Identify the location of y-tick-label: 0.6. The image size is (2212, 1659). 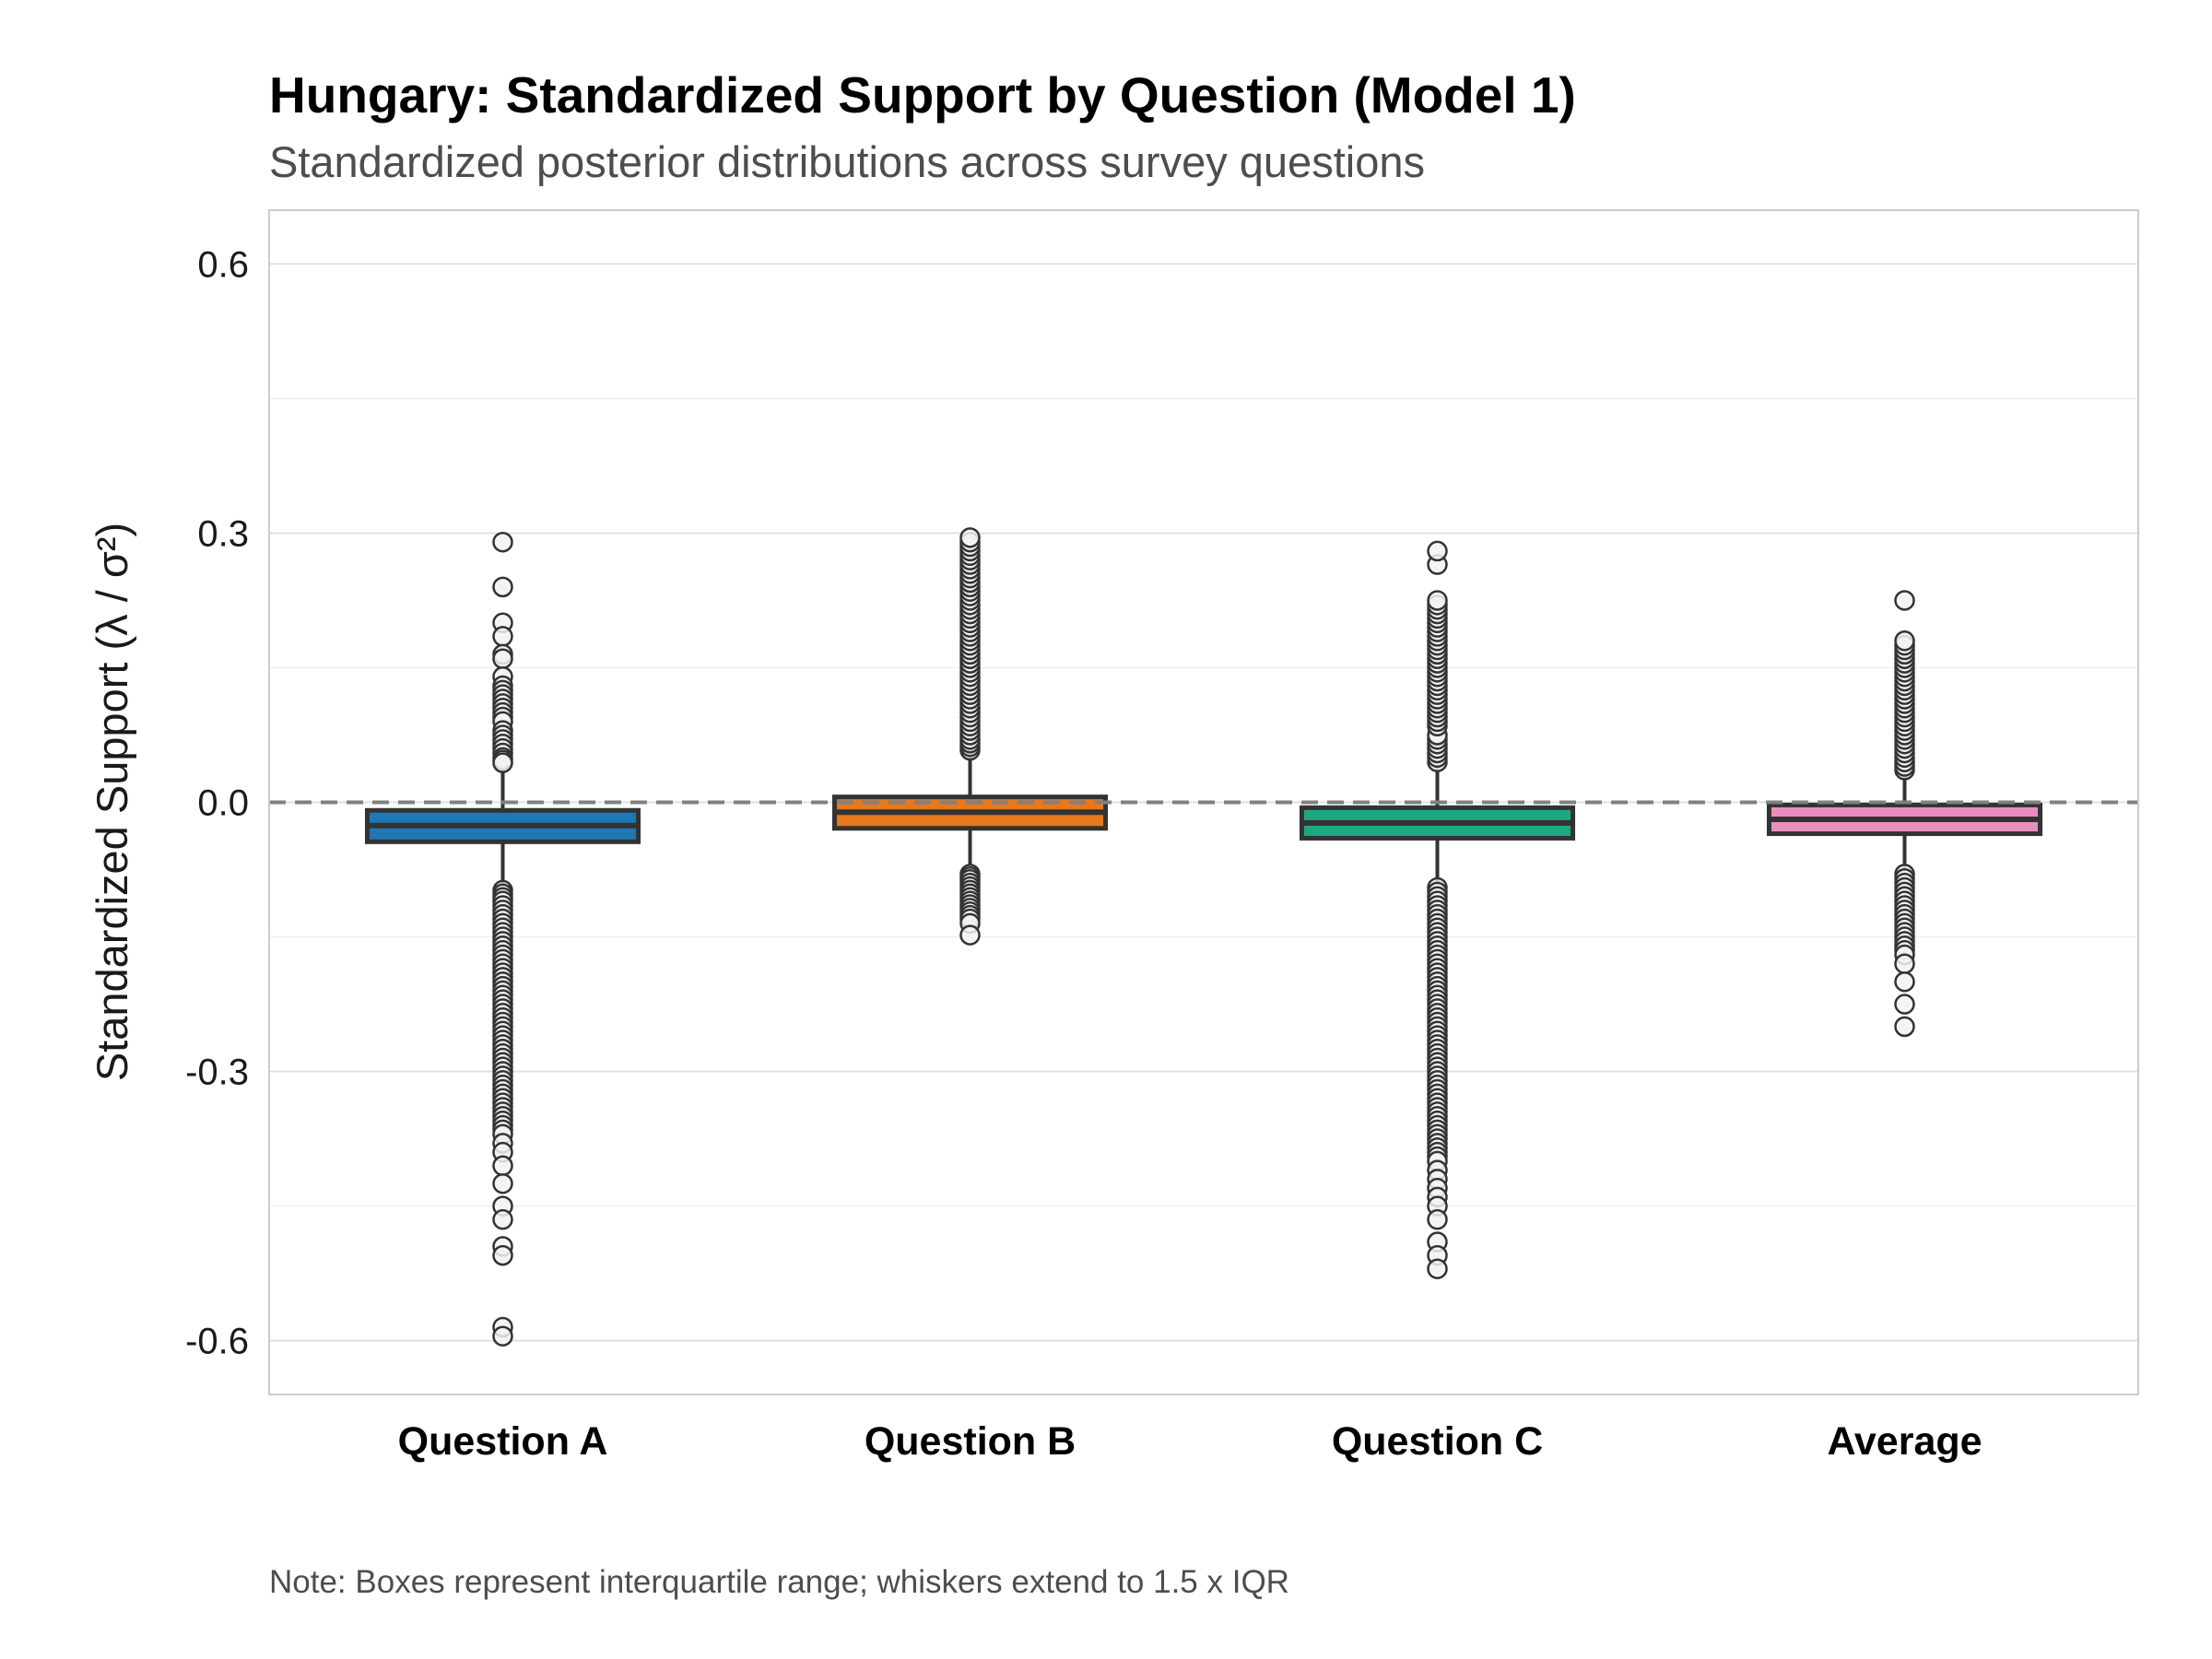
(223, 264).